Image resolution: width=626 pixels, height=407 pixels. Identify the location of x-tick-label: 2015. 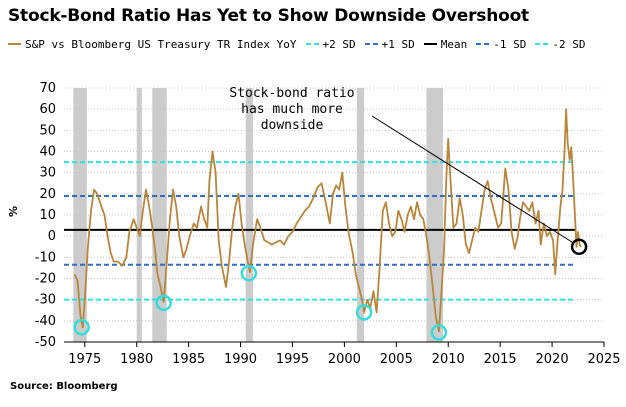
(500, 359).